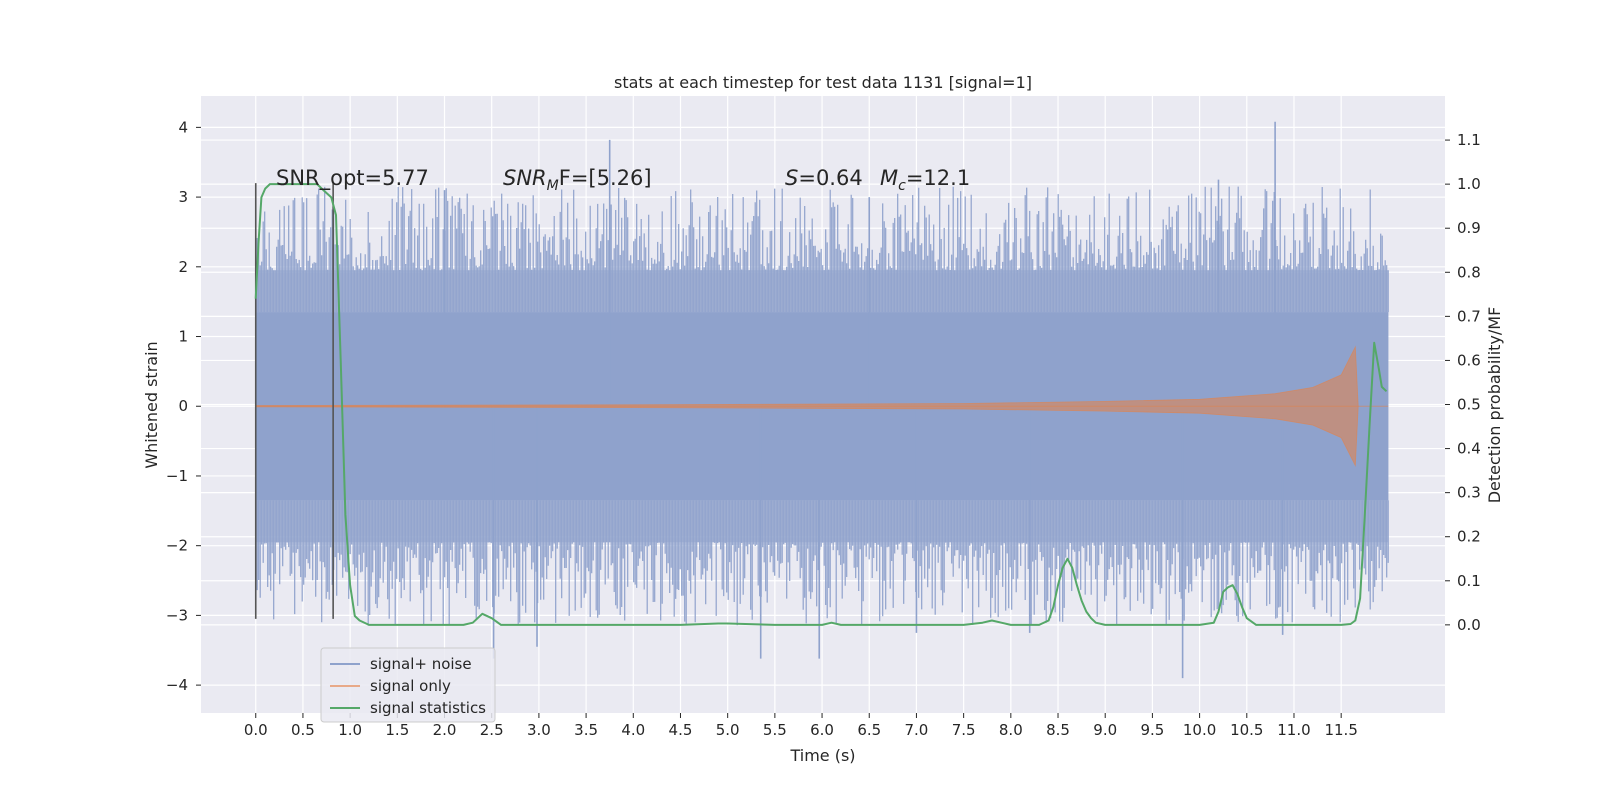 The width and height of the screenshot is (1600, 800). I want to click on x-tick-label: 2.0, so click(445, 730).